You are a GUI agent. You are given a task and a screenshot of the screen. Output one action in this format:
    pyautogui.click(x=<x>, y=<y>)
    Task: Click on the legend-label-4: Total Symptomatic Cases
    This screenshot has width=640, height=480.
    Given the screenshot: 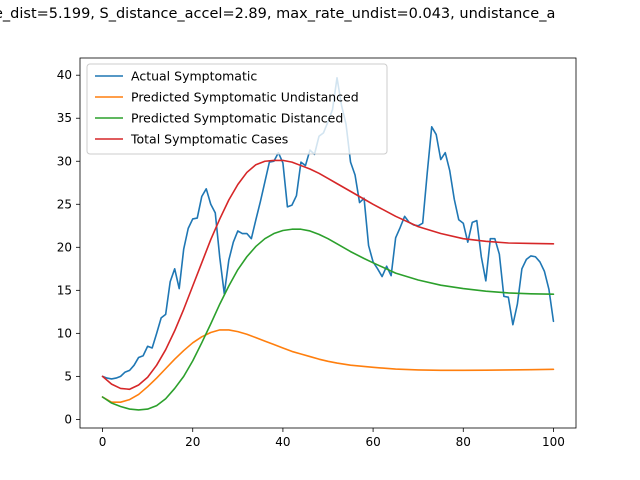 What is the action you would take?
    pyautogui.click(x=209, y=139)
    